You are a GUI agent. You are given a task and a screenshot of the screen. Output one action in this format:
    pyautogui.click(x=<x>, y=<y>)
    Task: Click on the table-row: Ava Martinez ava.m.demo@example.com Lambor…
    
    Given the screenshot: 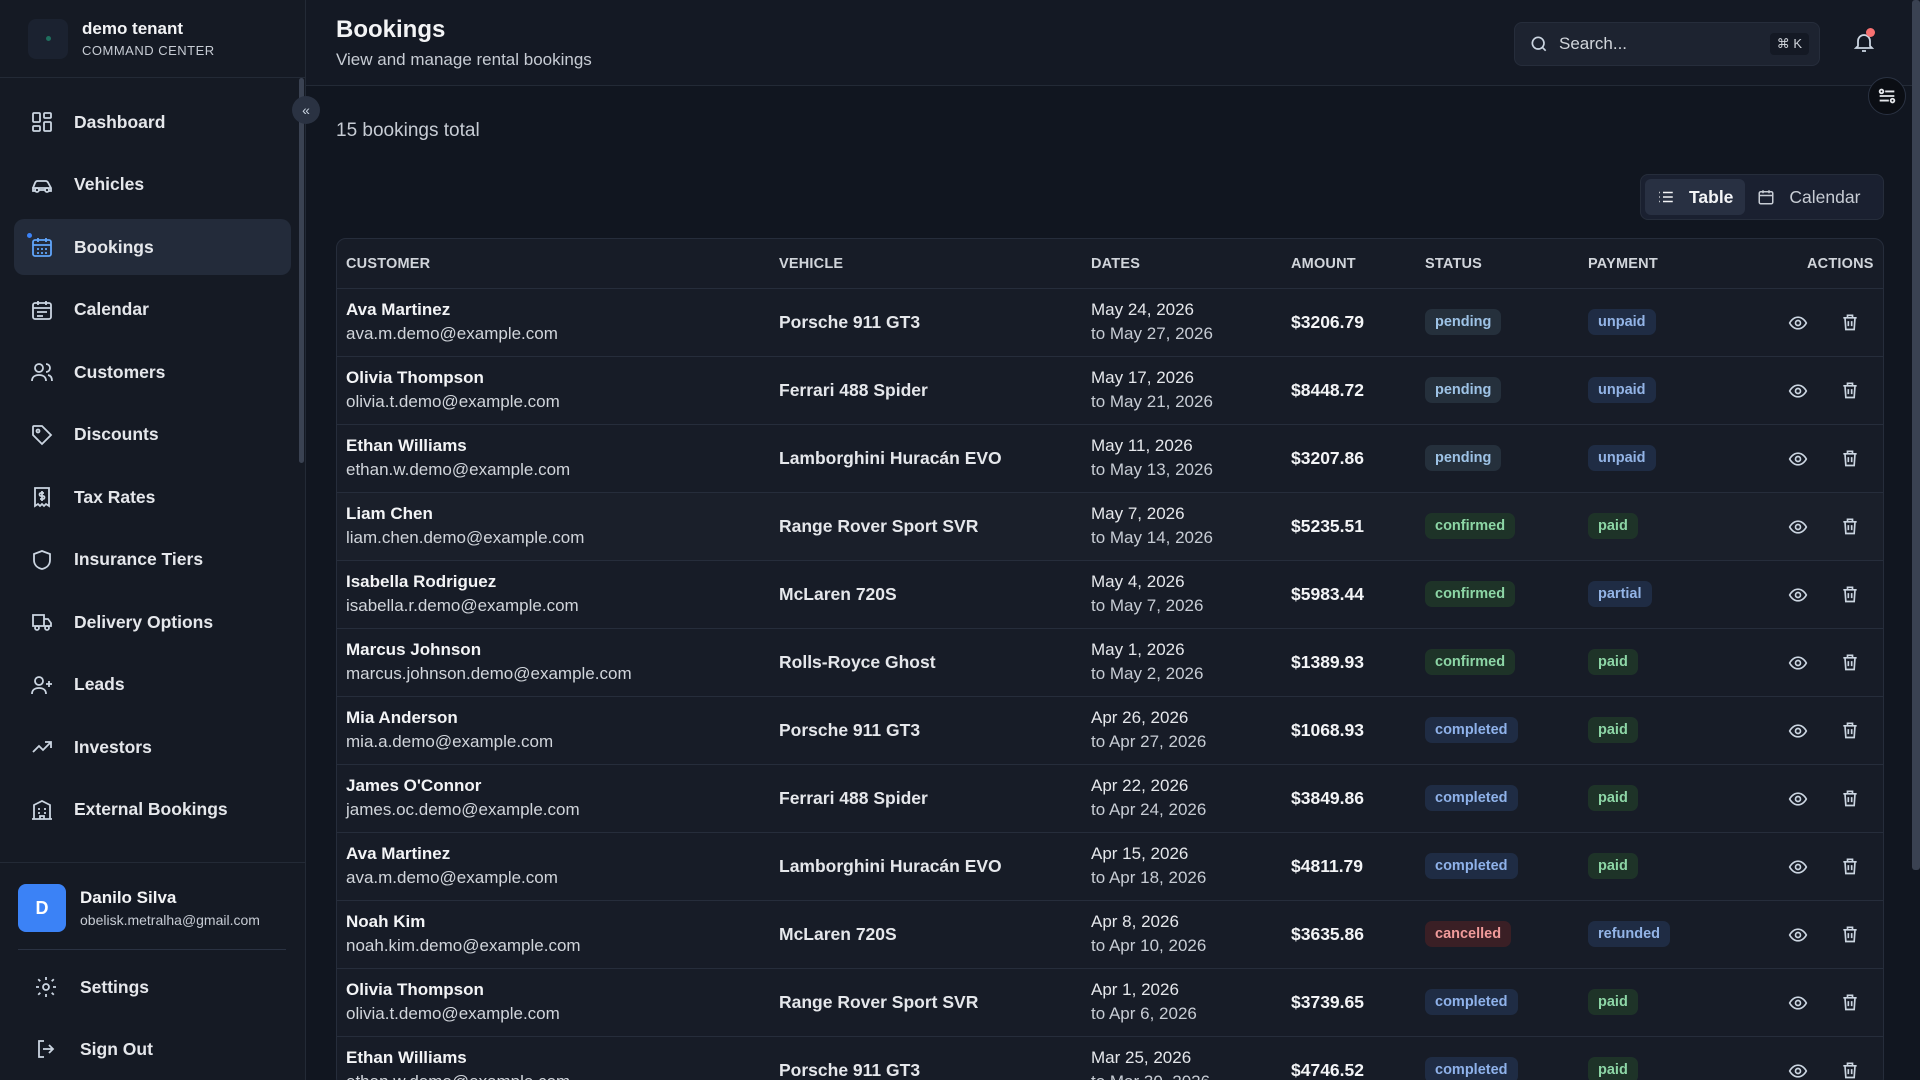 What is the action you would take?
    pyautogui.click(x=1110, y=867)
    